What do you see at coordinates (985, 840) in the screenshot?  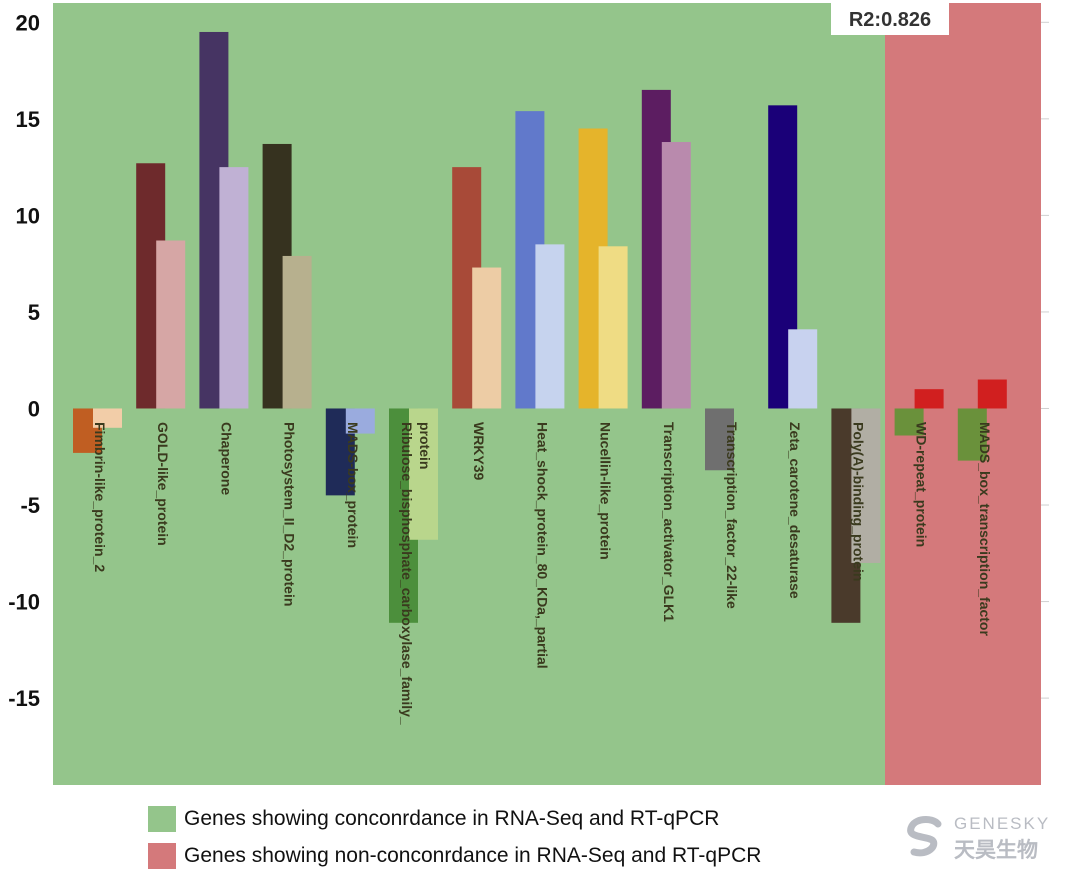 I see `genesky-logo: GENESKY 天昊生物` at bounding box center [985, 840].